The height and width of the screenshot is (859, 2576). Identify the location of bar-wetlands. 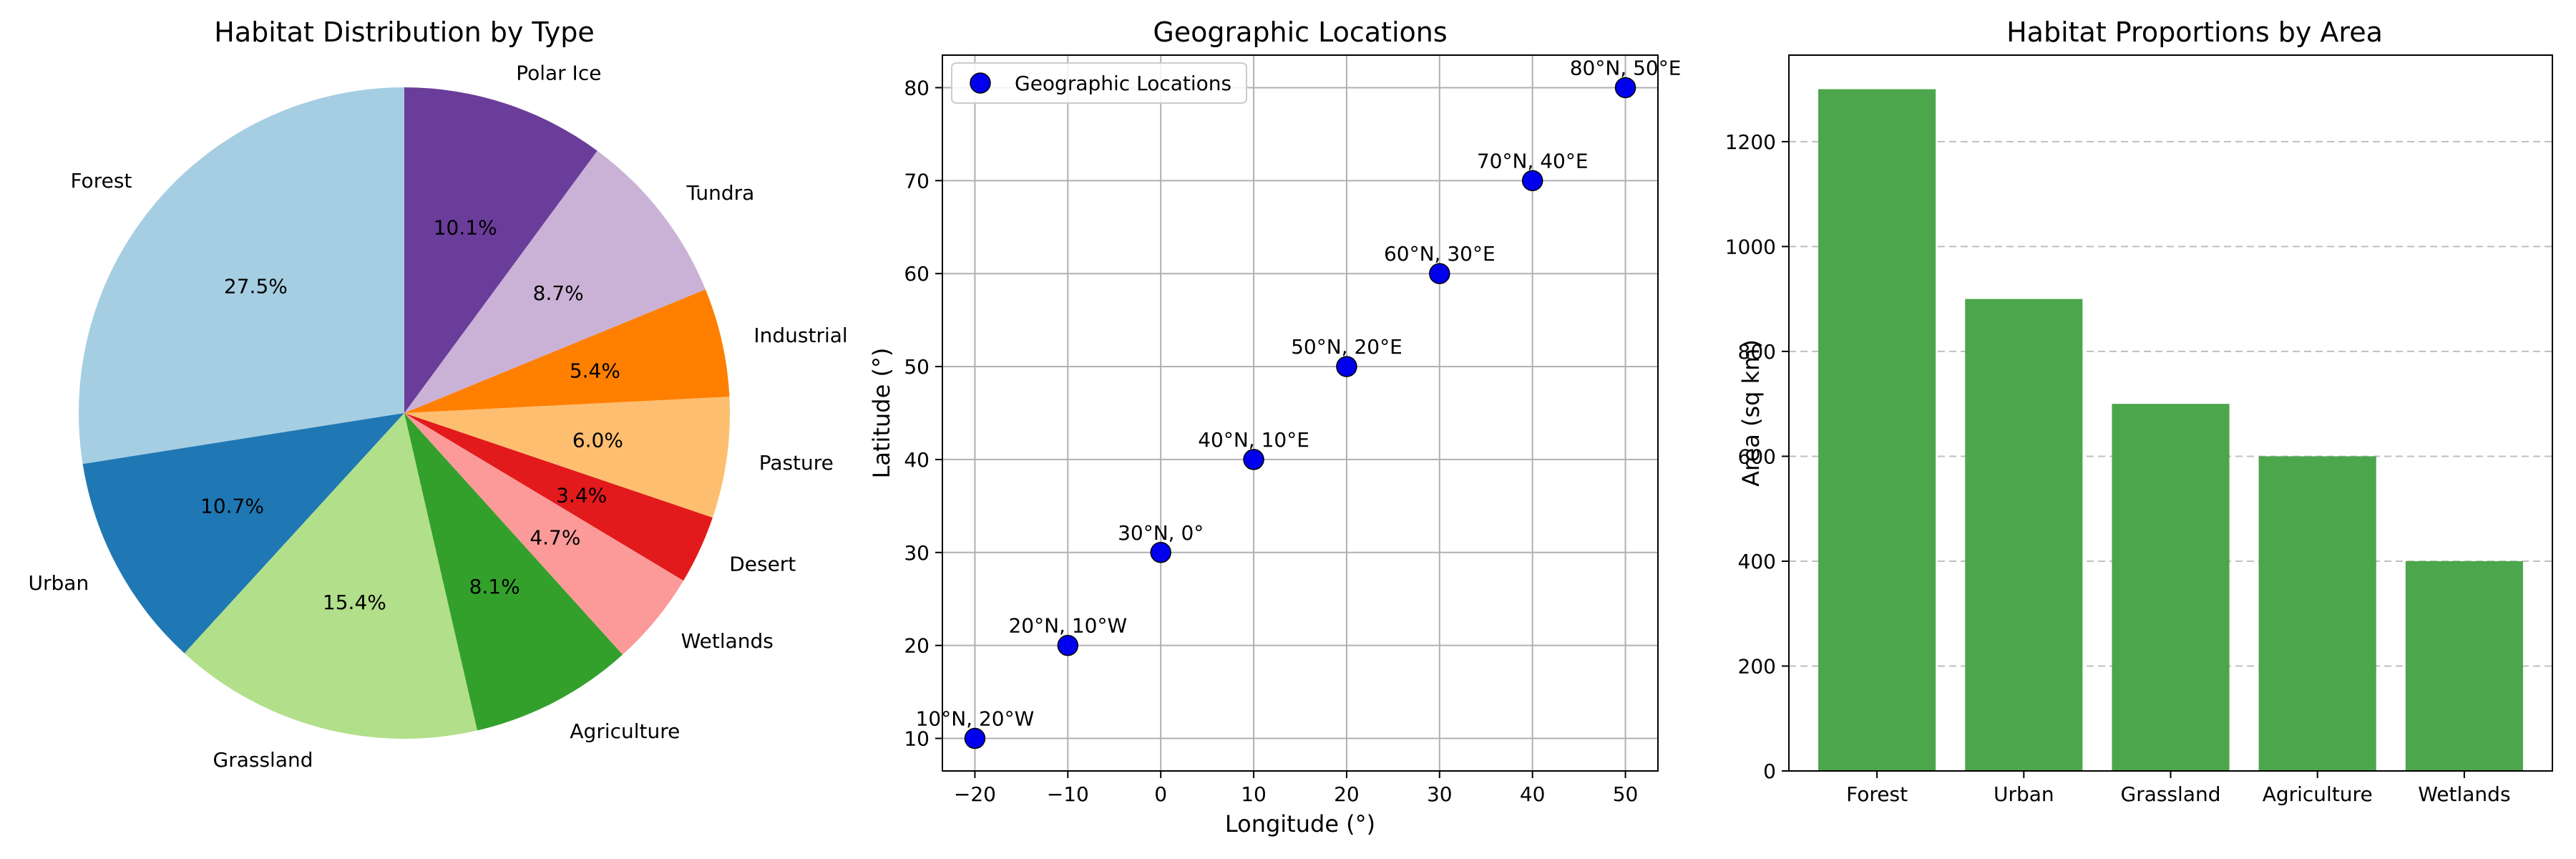
(2464, 665).